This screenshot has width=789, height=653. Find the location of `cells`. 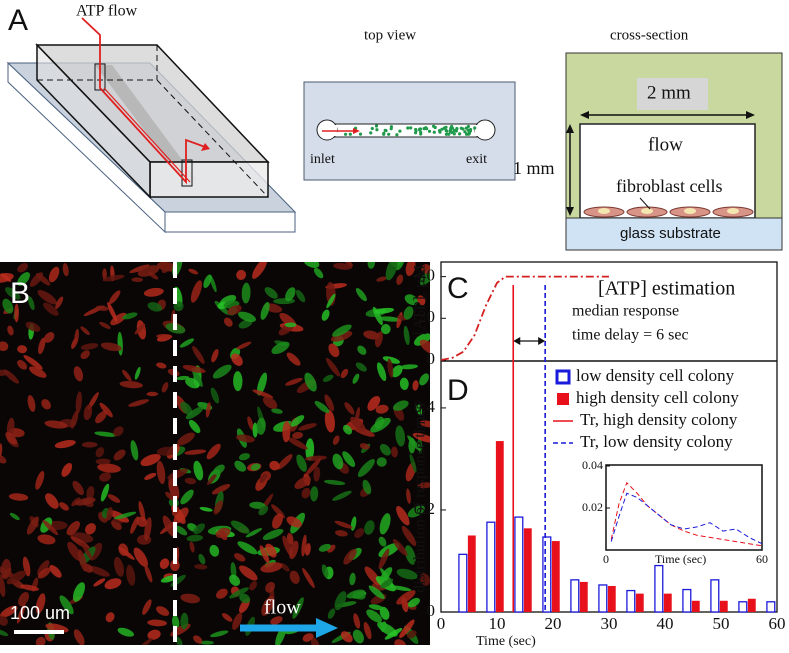

cells is located at coordinates (668, 212).